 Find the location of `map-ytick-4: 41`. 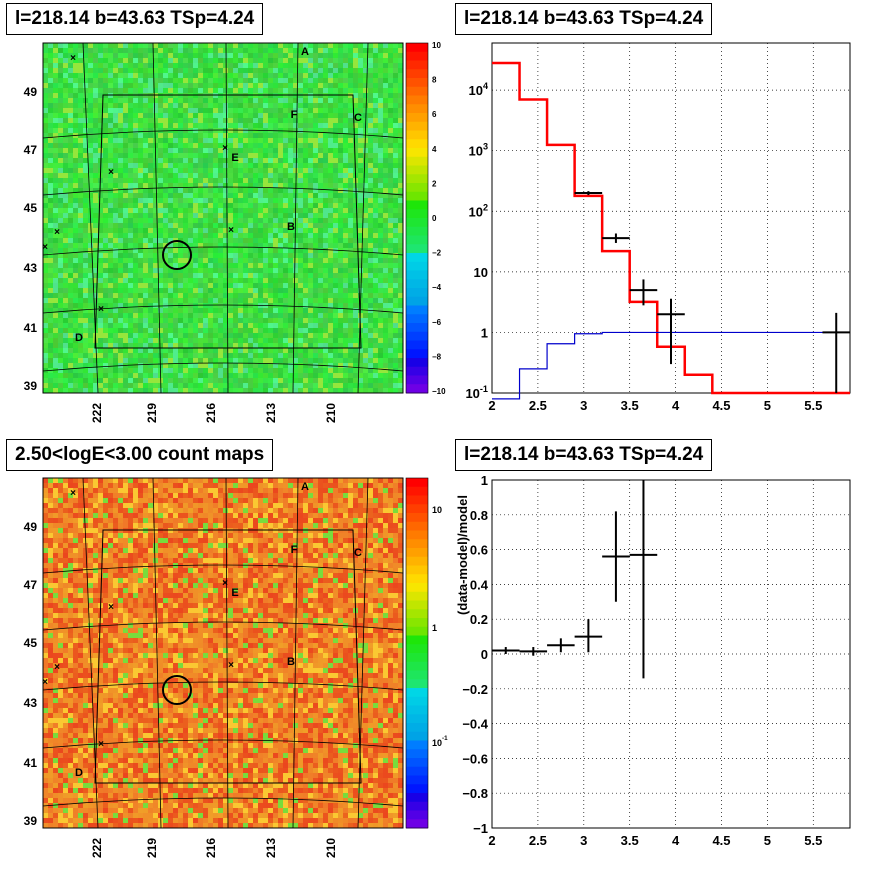

map-ytick-4: 41 is located at coordinates (31, 763).